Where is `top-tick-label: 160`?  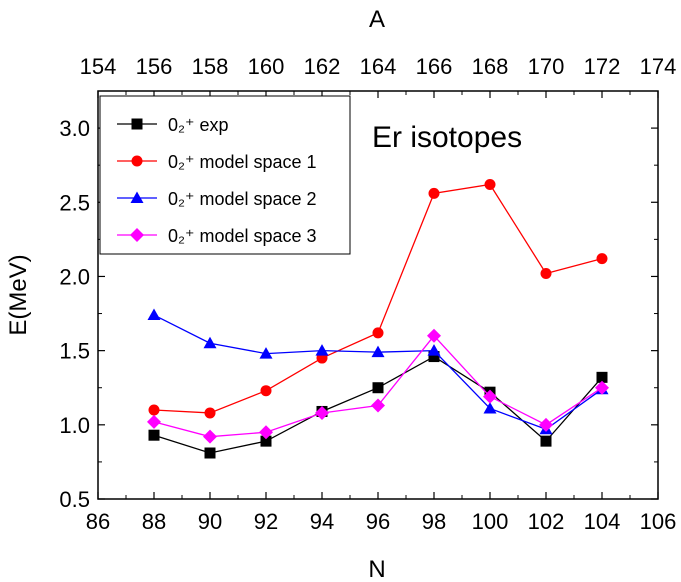 top-tick-label: 160 is located at coordinates (266, 66).